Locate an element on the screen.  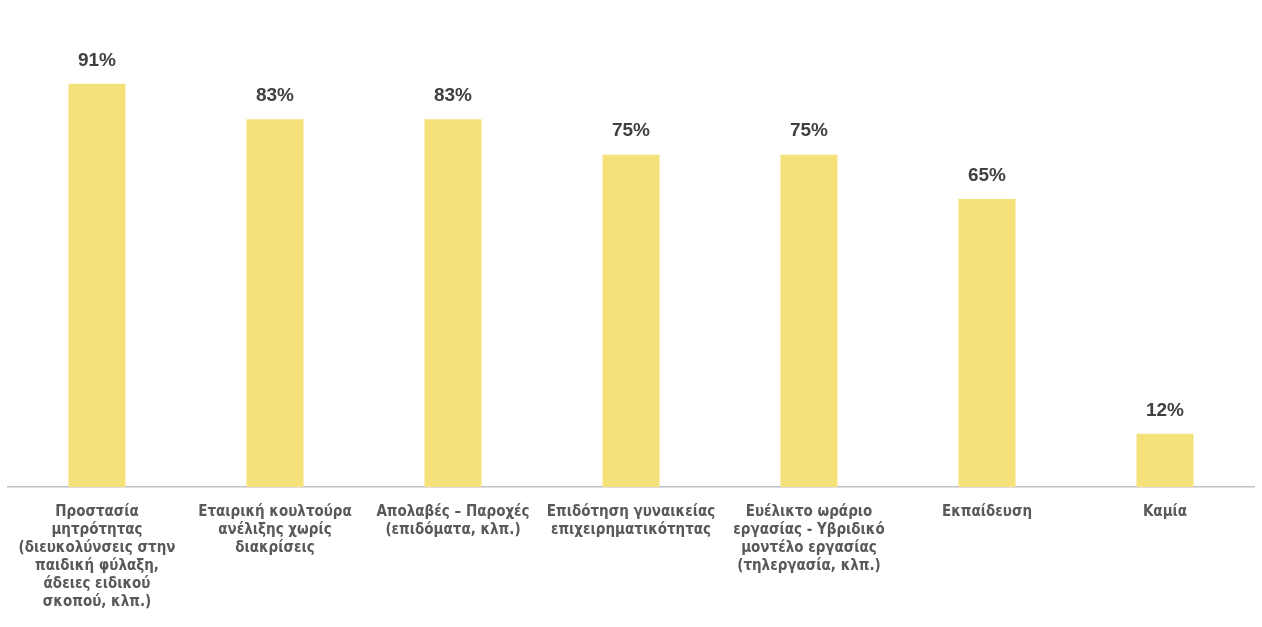
x-tick-label: Επιδότηση γυναικείας επιχειρηματικότητας is located at coordinates (631, 519).